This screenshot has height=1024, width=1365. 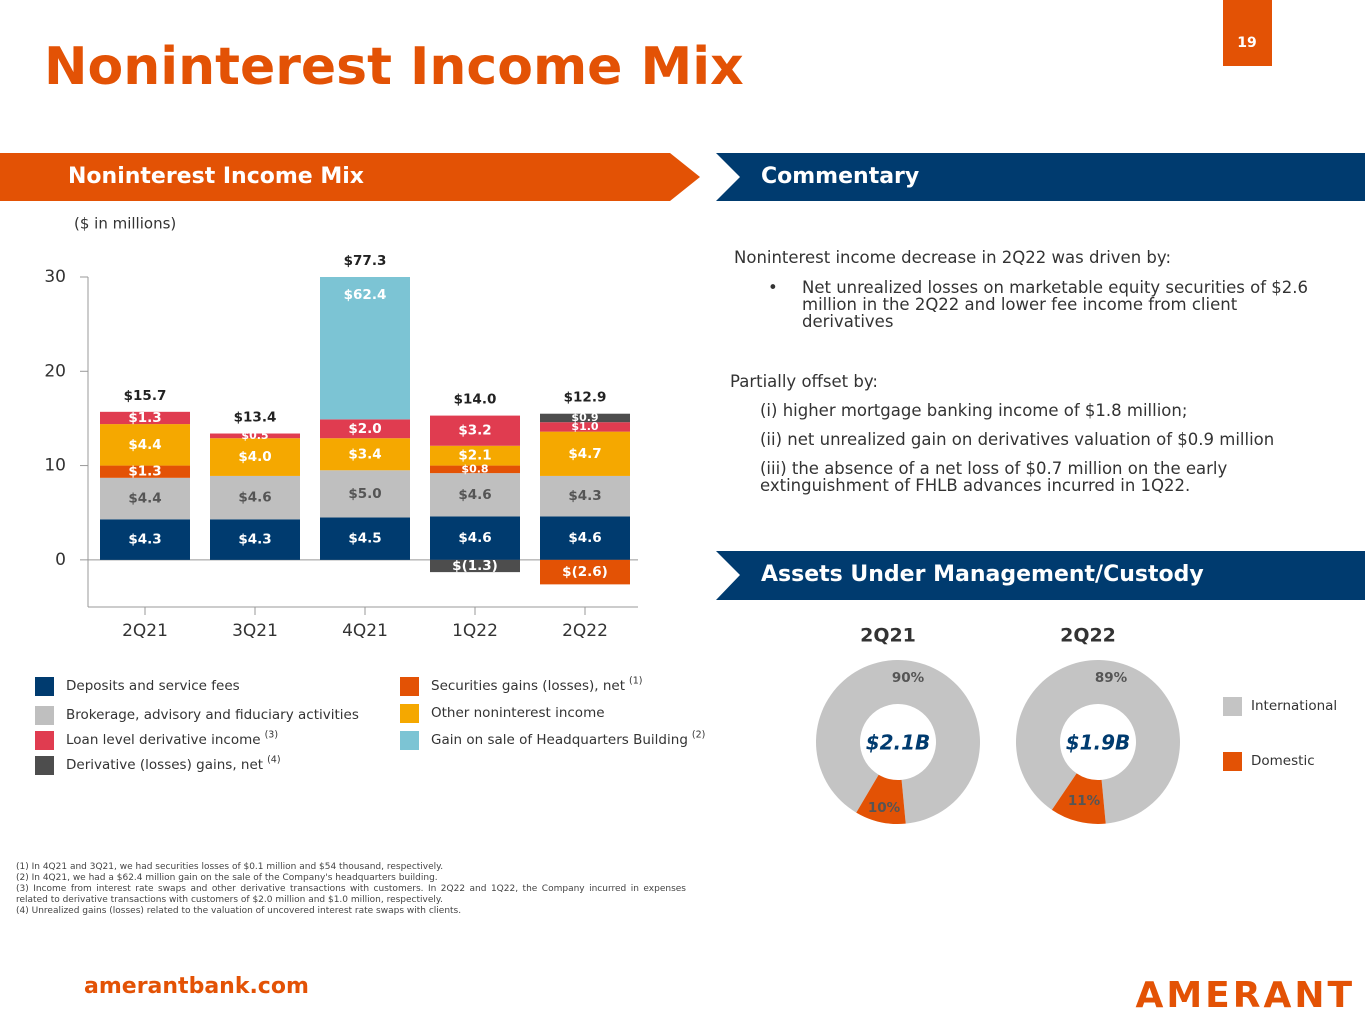 I want to click on legend-note: (2), so click(x=698, y=735).